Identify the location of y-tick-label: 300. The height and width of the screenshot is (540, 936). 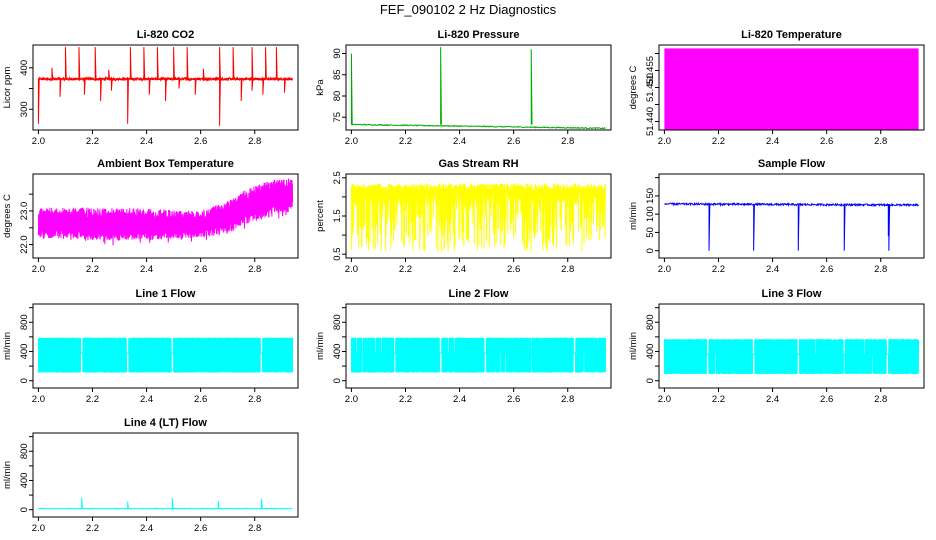
(24, 109).